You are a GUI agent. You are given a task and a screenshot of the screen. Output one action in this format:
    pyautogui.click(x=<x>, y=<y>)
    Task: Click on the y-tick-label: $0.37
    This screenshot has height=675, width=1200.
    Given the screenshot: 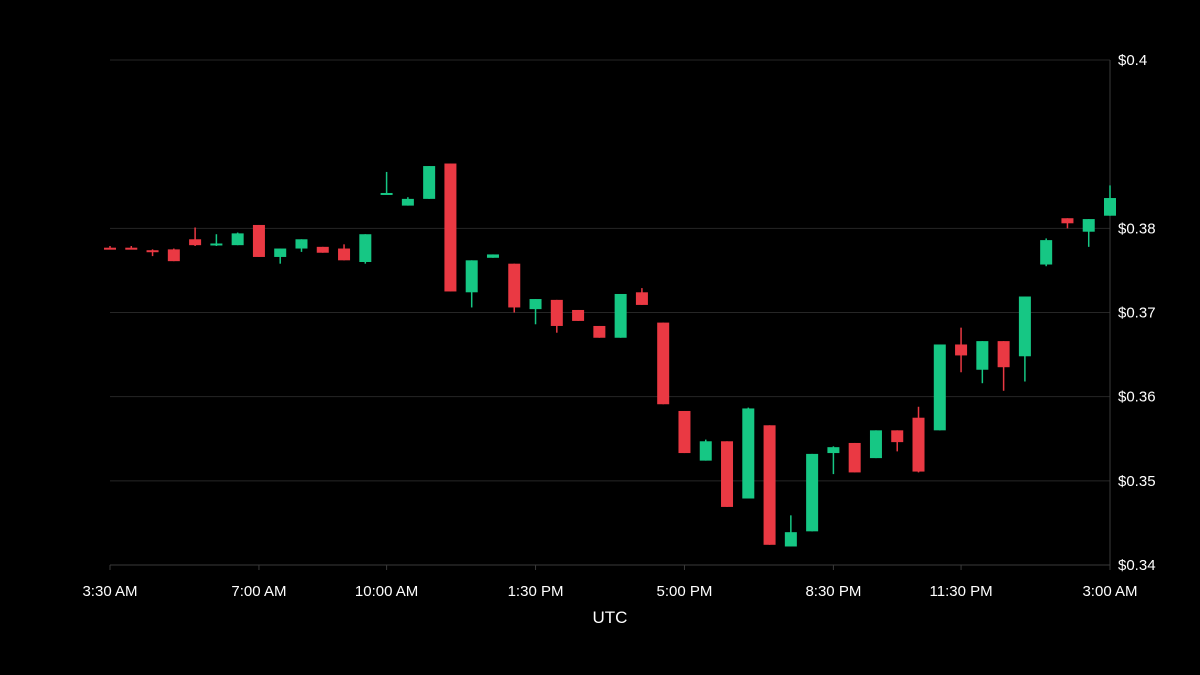 What is the action you would take?
    pyautogui.click(x=1137, y=313)
    